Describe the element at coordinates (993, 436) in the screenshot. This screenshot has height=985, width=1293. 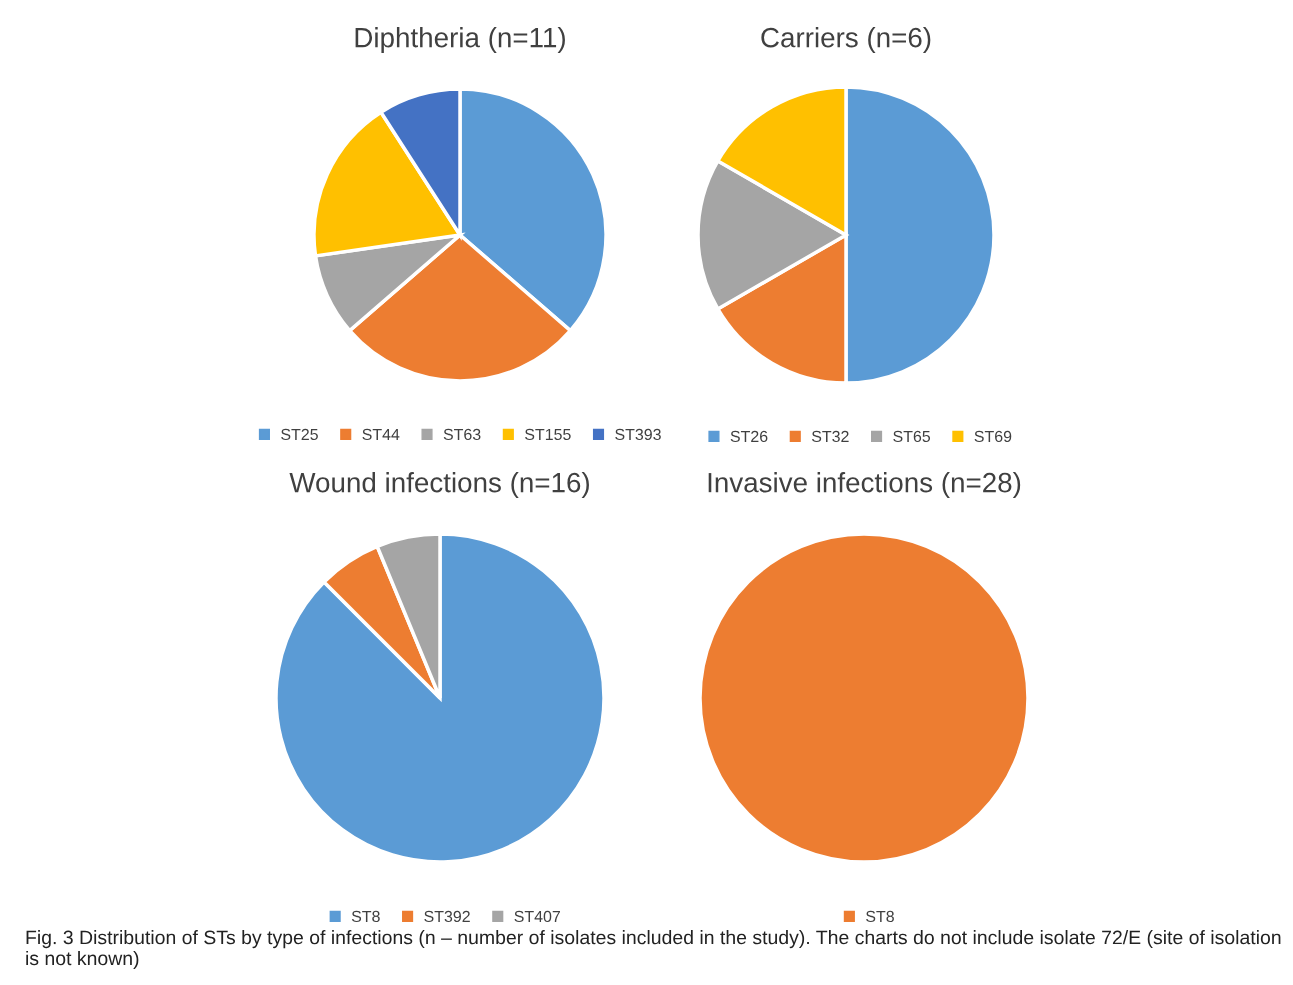
I see `legend-label: ST69` at that location.